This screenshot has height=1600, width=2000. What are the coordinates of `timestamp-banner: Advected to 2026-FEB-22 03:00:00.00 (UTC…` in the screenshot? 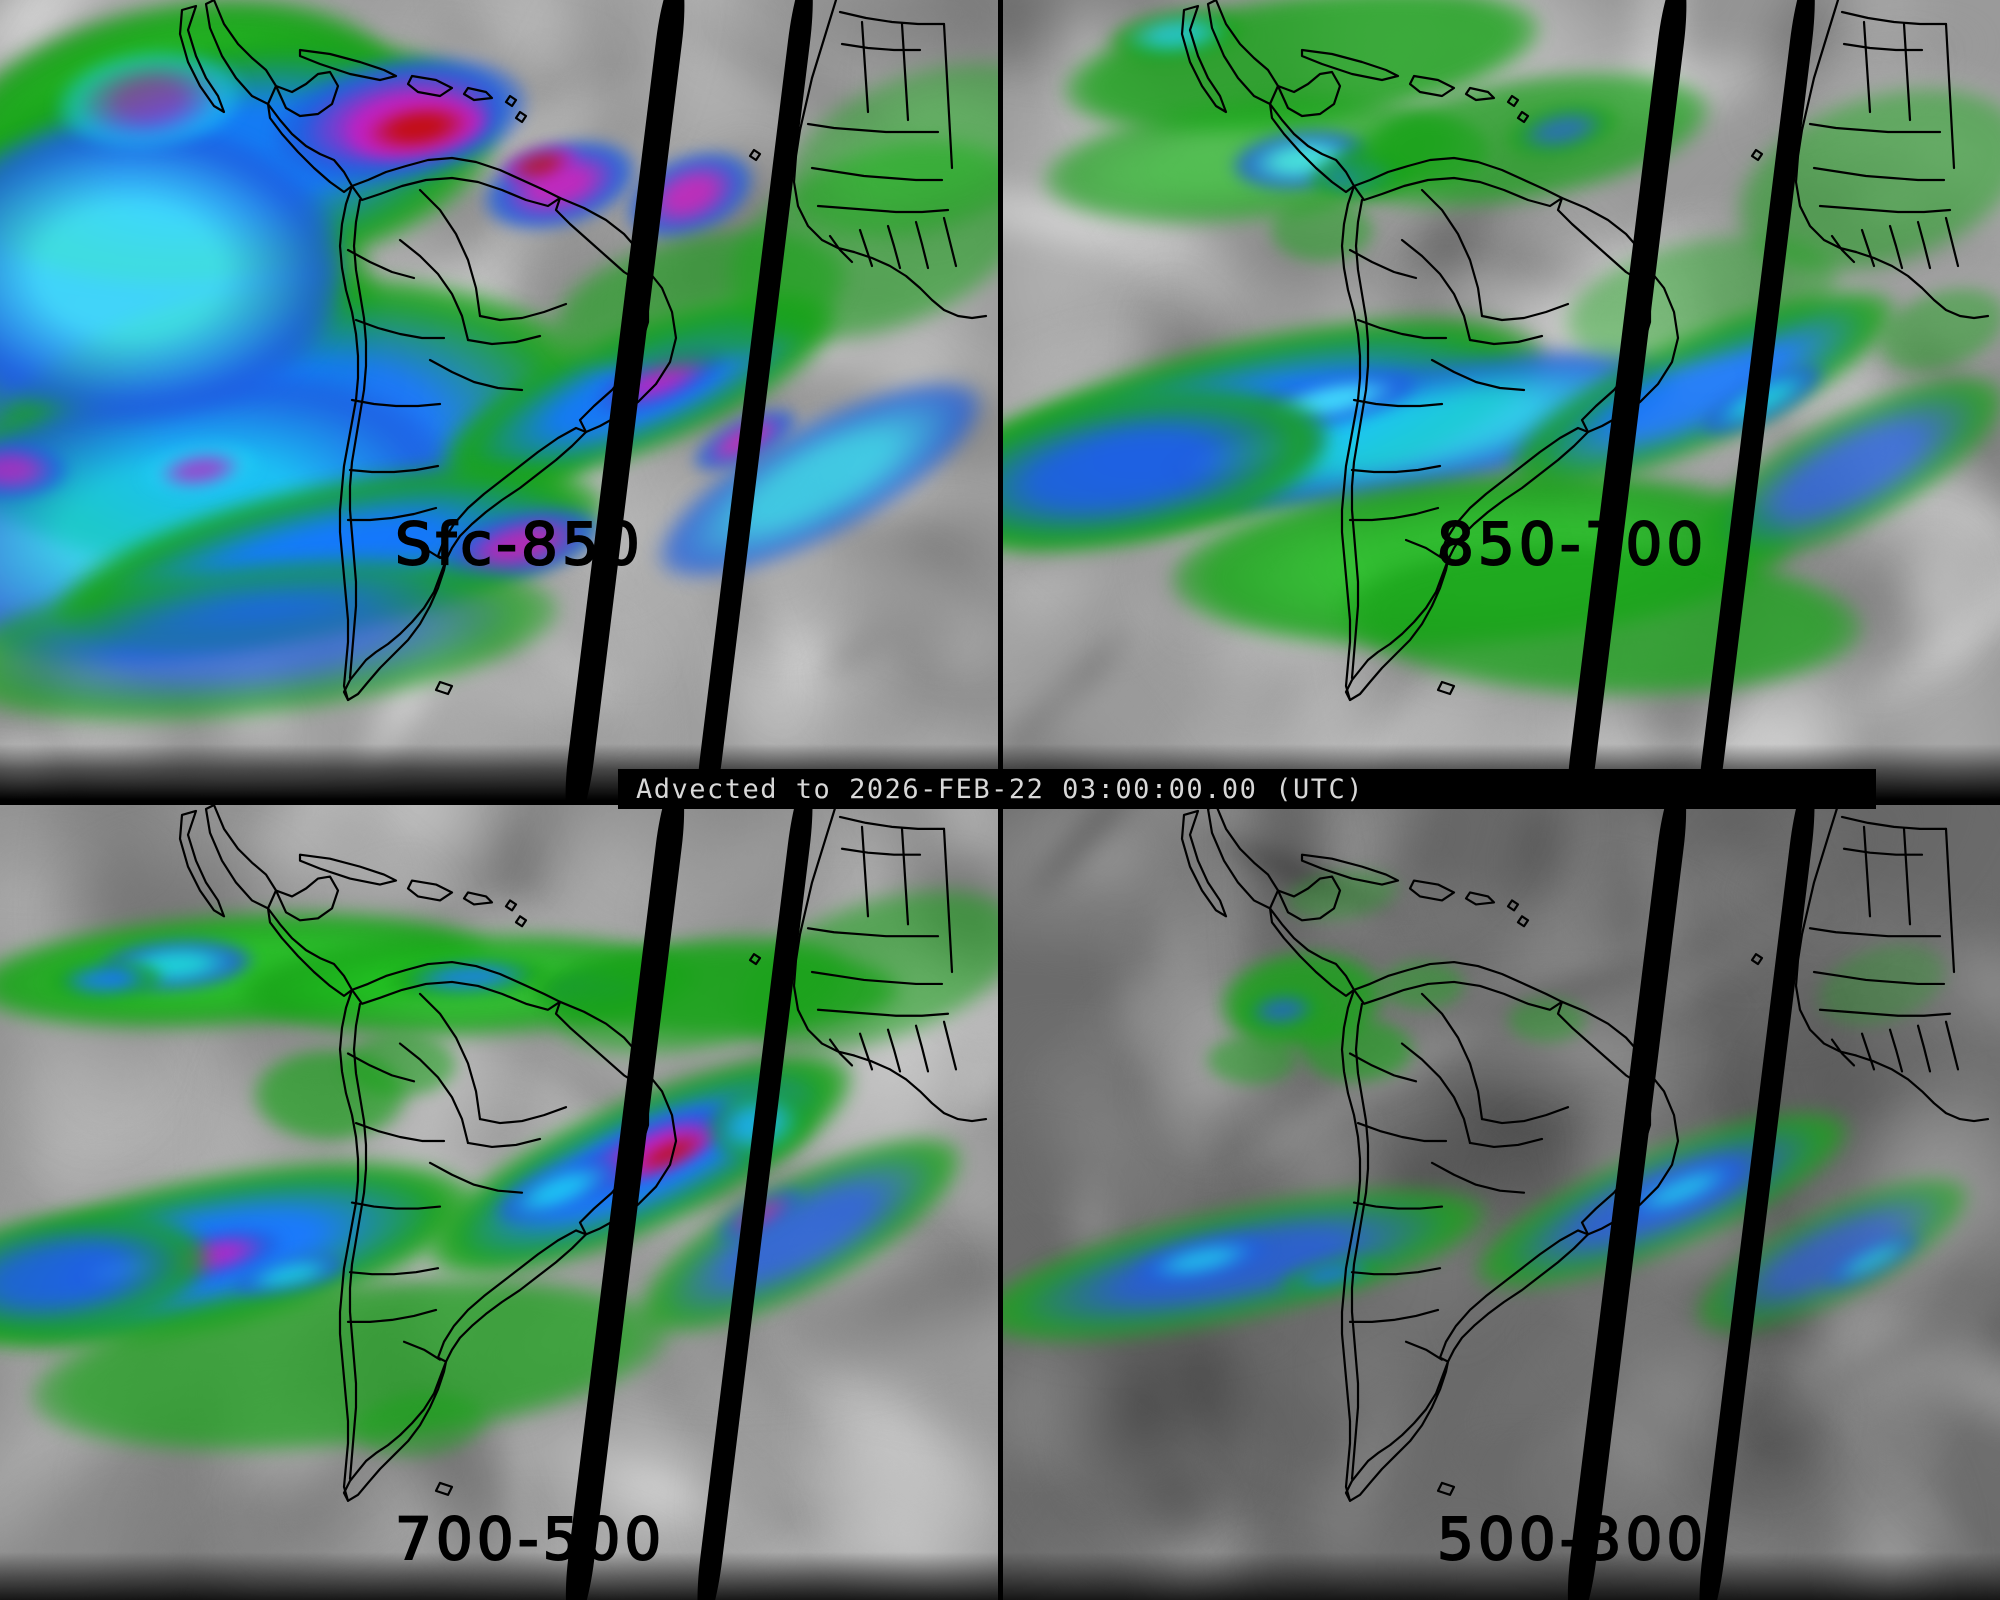 It's located at (1247, 789).